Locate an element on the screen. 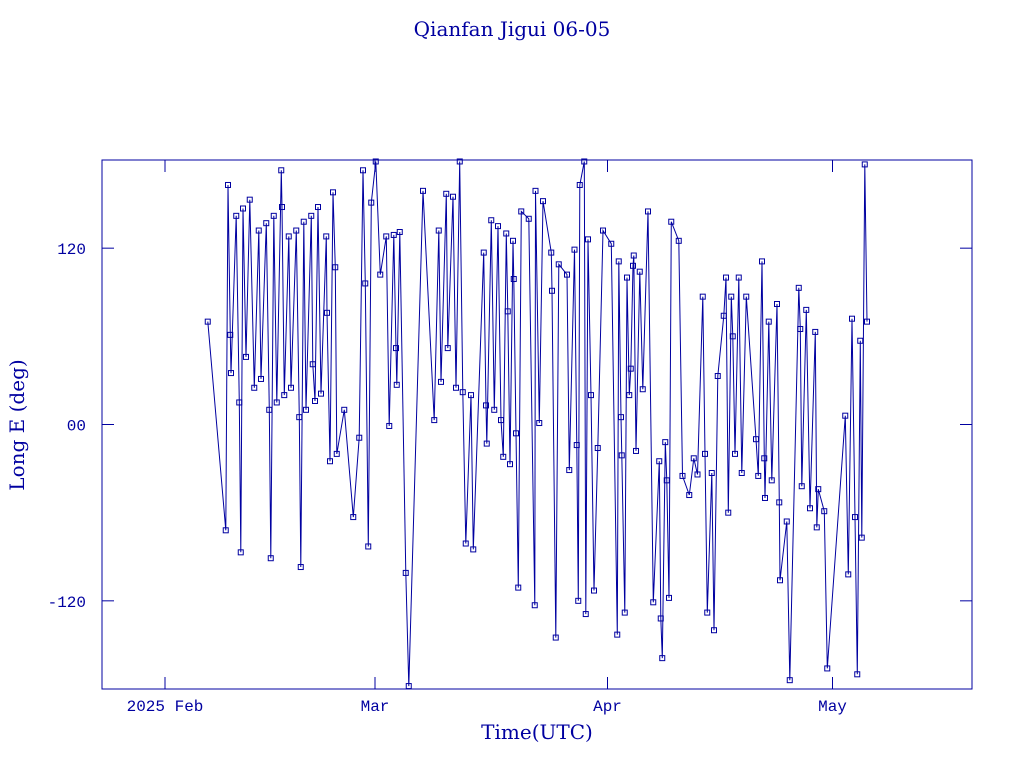 The height and width of the screenshot is (768, 1024). y-tick-label: -120 is located at coordinates (67, 603).